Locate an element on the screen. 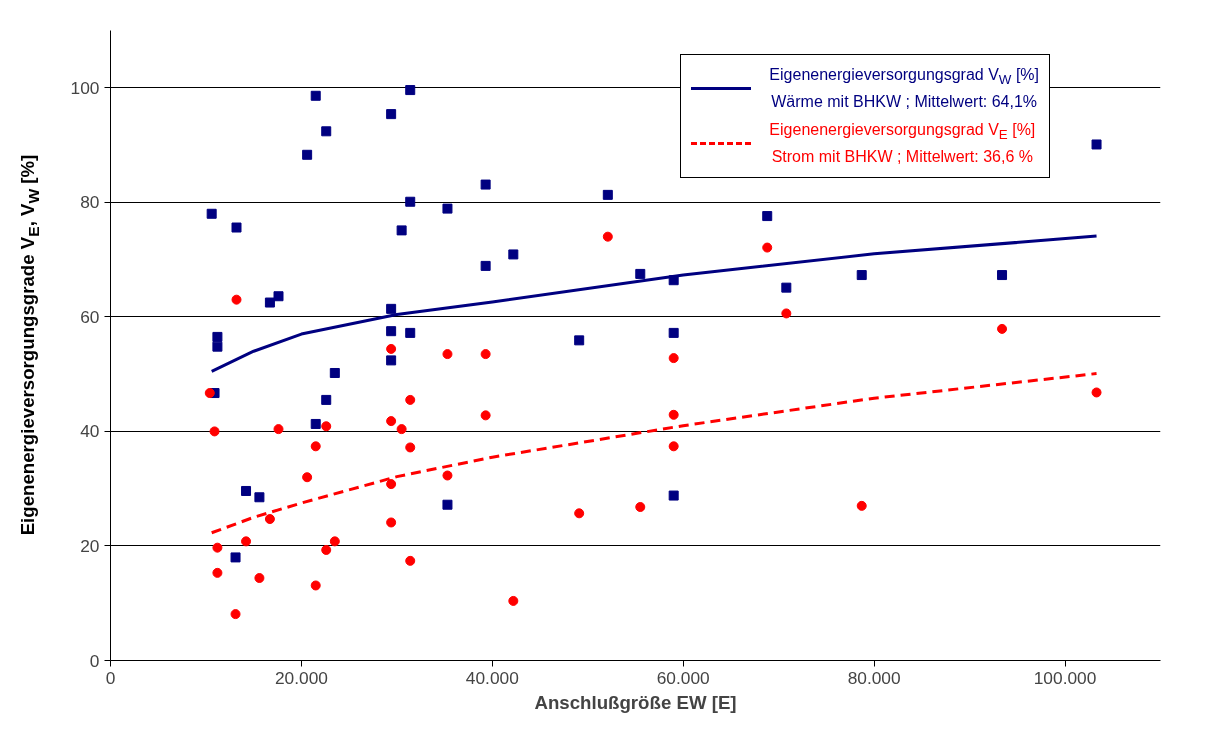 The height and width of the screenshot is (742, 1215). x-tick-label: 40.000 is located at coordinates (492, 677).